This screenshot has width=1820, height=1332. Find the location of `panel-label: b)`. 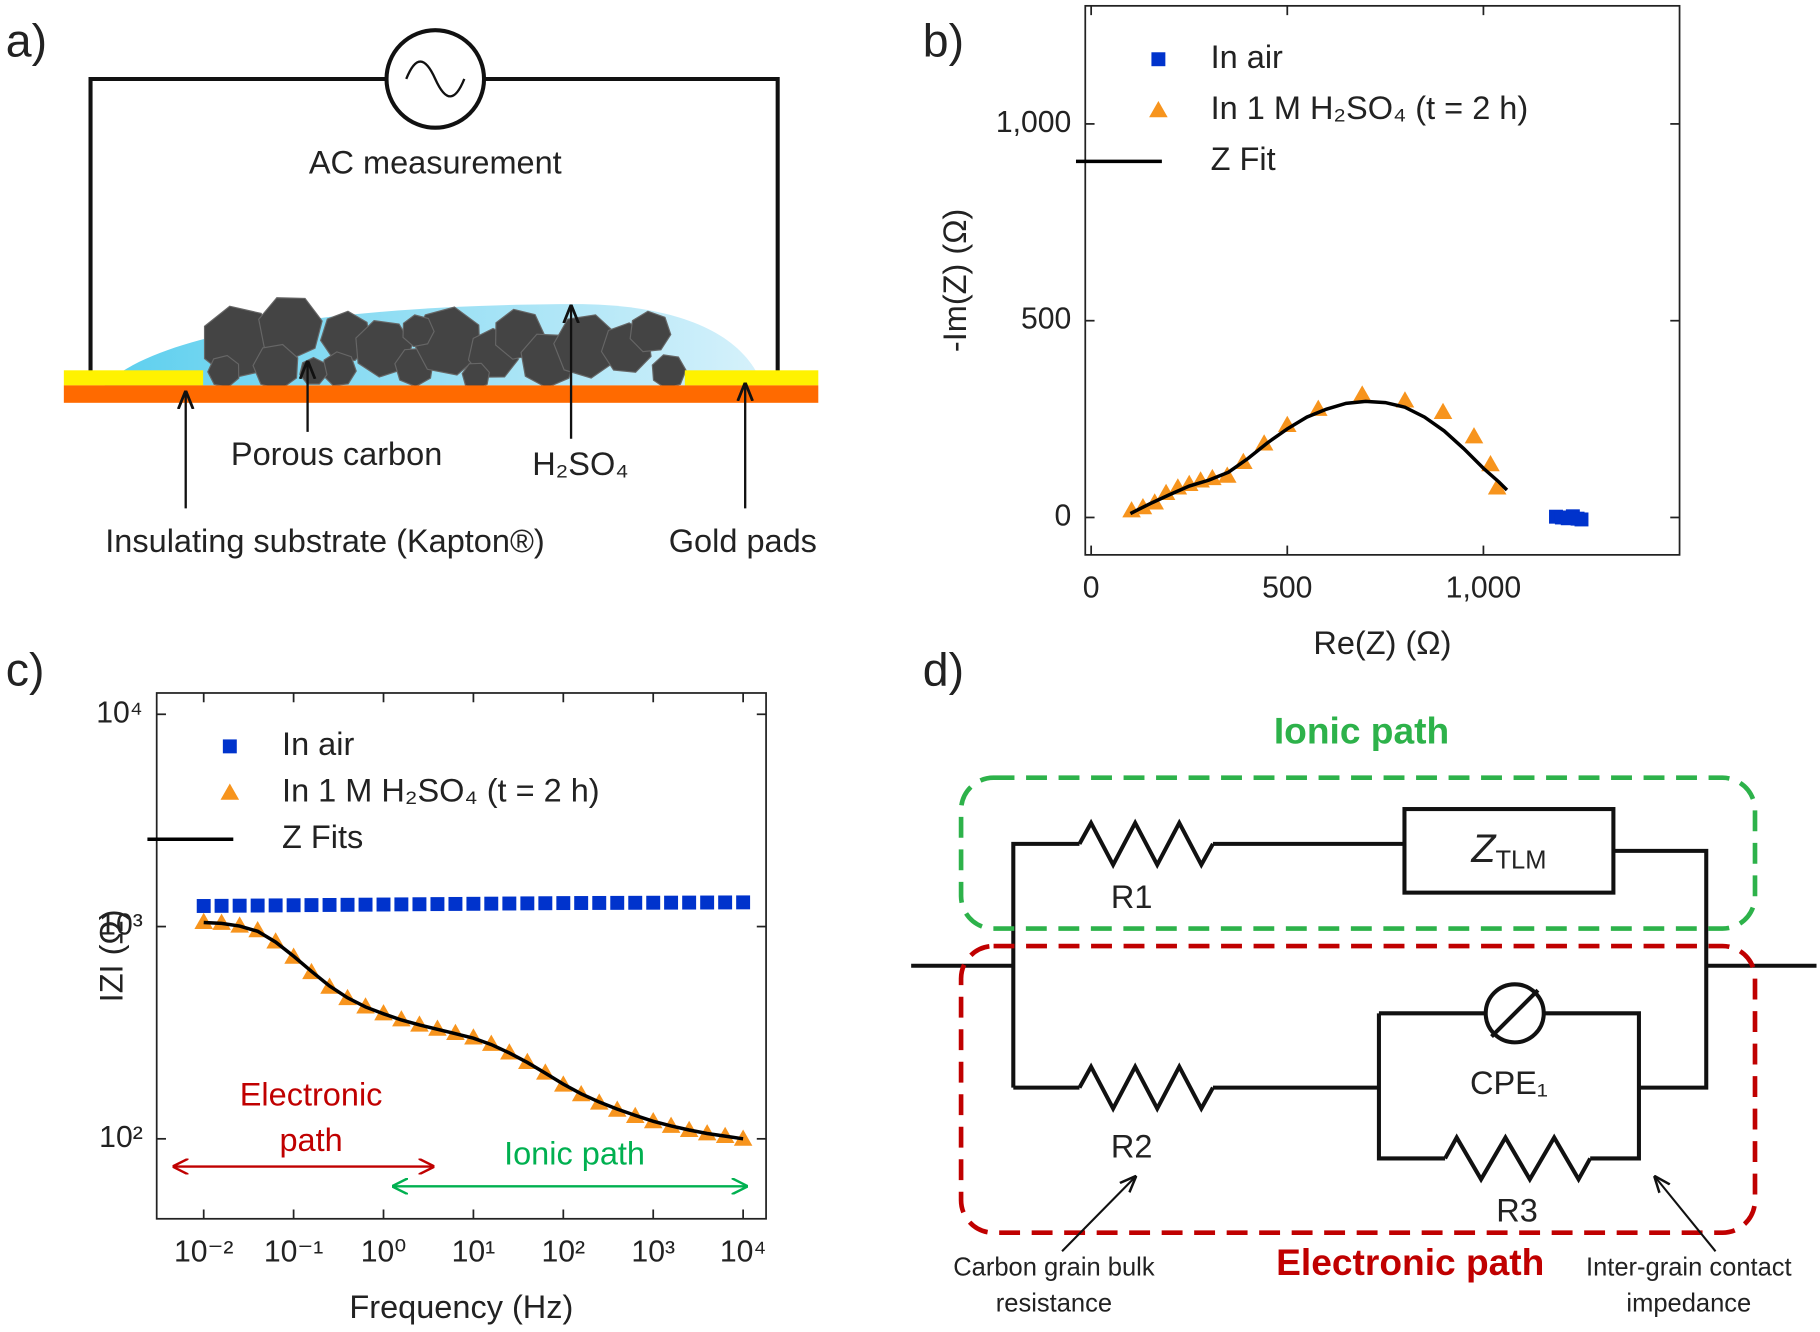

panel-label: b) is located at coordinates (943, 40).